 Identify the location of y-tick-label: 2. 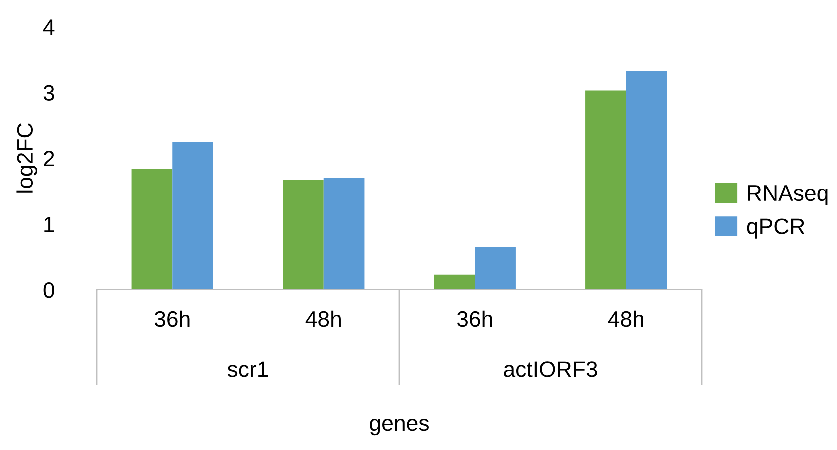
(49, 159).